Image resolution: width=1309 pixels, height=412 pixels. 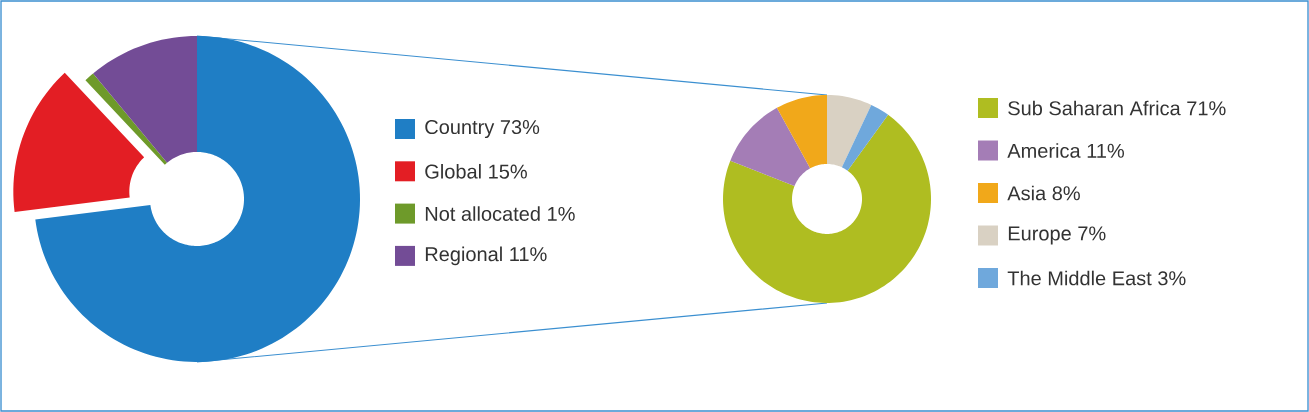 What do you see at coordinates (463, 256) in the screenshot?
I see `legend-label: Regional` at bounding box center [463, 256].